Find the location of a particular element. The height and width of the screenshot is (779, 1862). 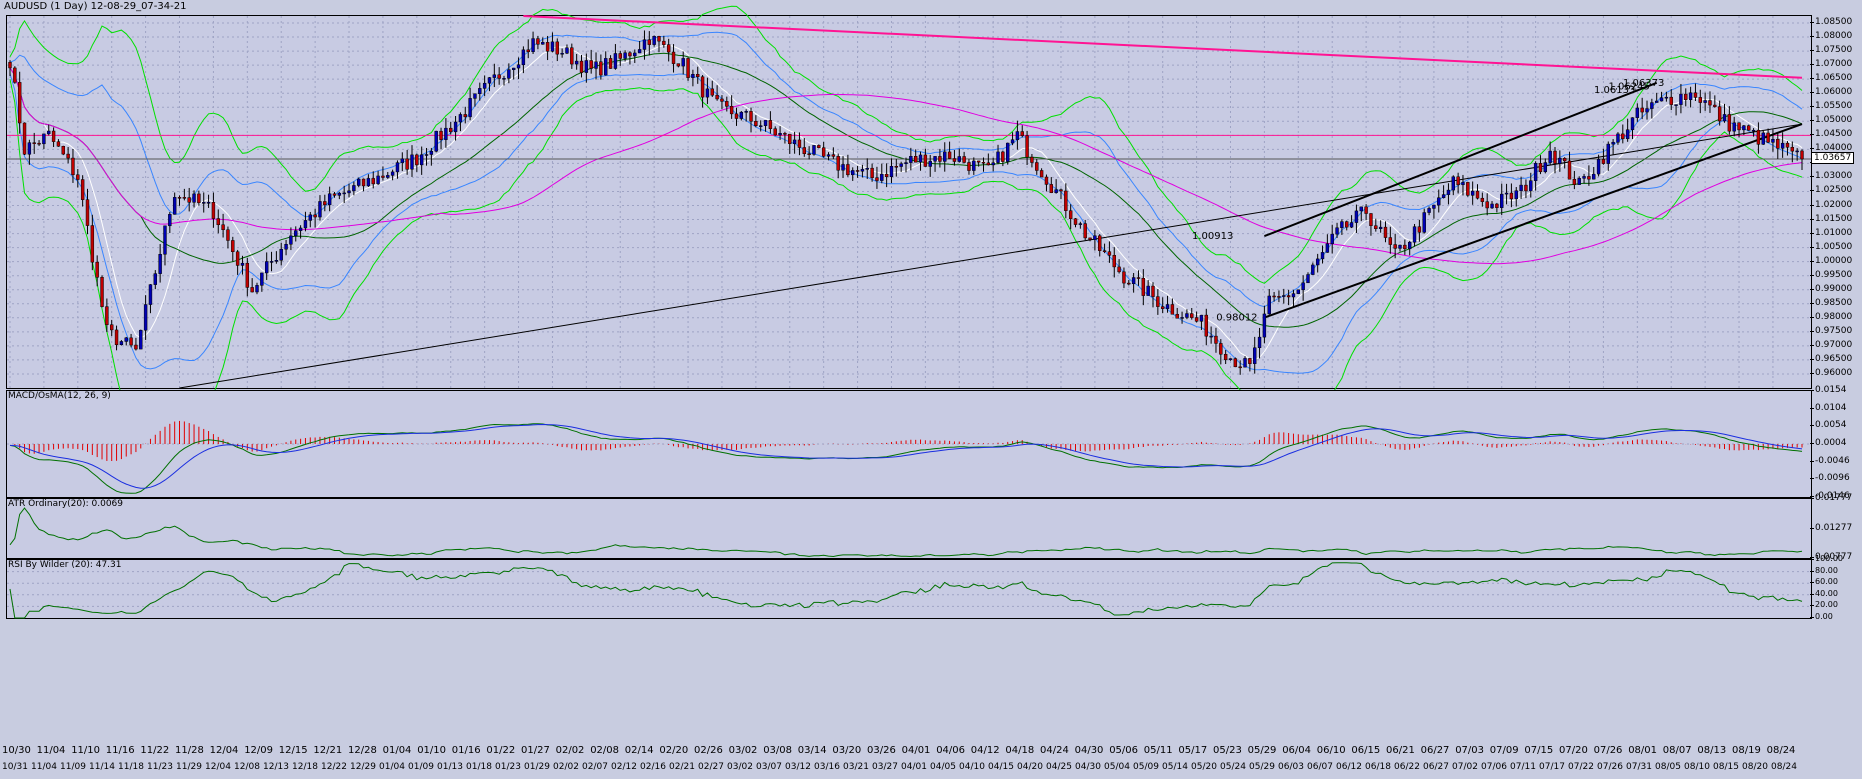

y-tick-label: 1.06500 is located at coordinates (1831, 78).